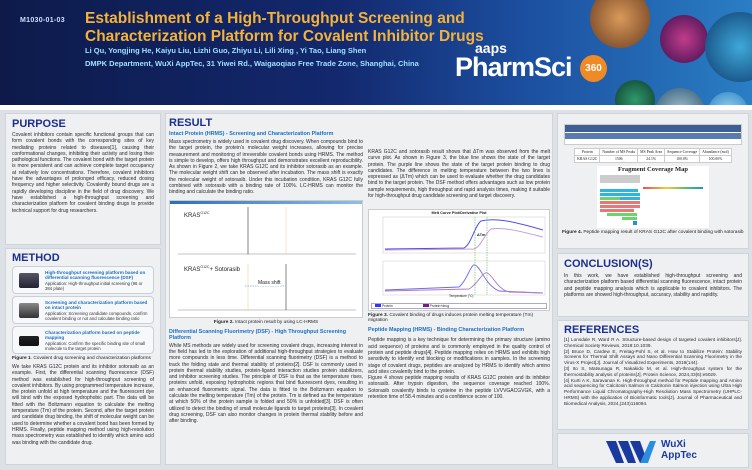 The image size is (752, 470). Describe the element at coordinates (653, 169) in the screenshot. I see `coverage-map-title: Fragment Coverage Map` at that location.